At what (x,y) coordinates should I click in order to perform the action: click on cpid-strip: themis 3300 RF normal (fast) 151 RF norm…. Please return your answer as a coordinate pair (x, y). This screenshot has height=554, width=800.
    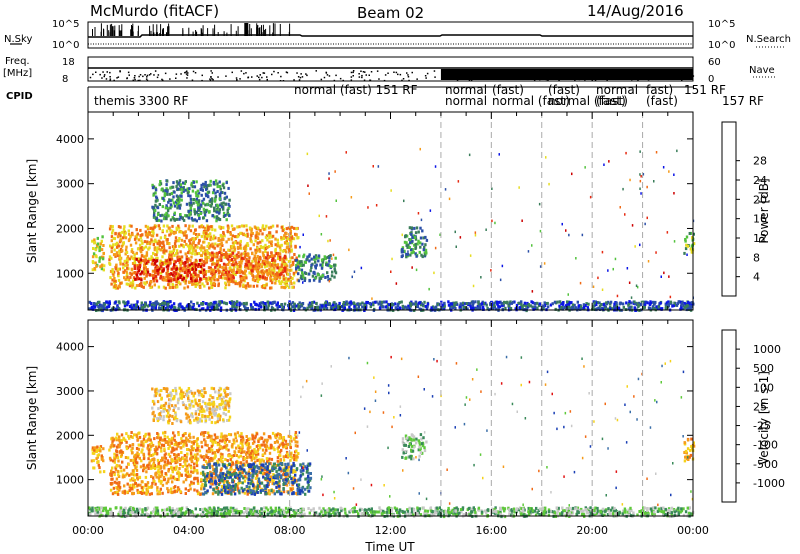
    Looking at the image, I should click on (425, 97).